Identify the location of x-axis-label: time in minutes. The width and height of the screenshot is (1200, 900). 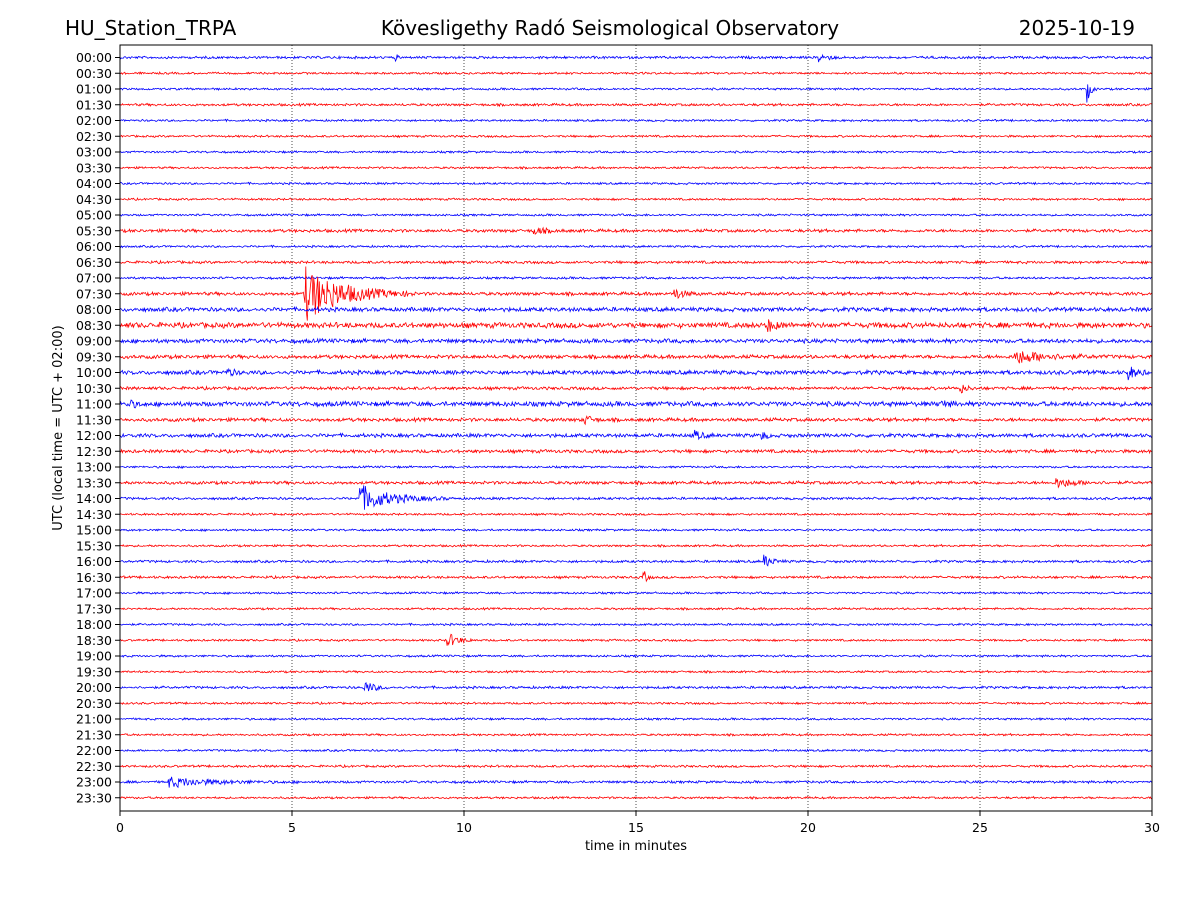
(636, 846).